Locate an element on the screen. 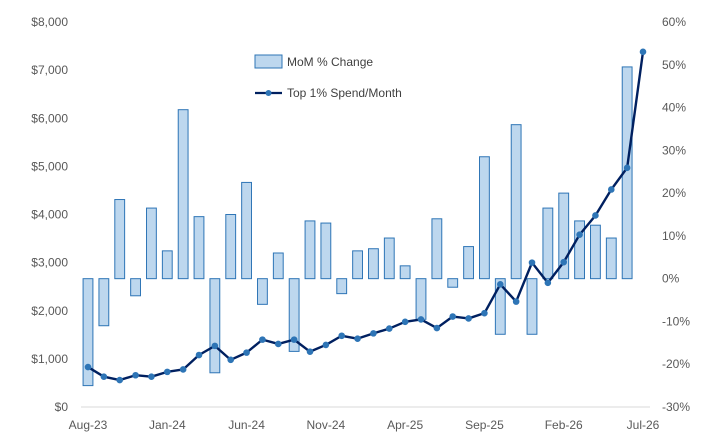 This screenshot has height=439, width=703. x-axis-tick-label: Aug-23 is located at coordinates (88, 425).